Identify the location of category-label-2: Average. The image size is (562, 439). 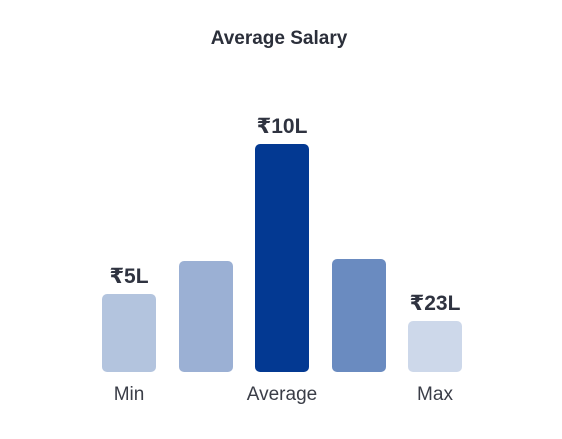
(282, 394).